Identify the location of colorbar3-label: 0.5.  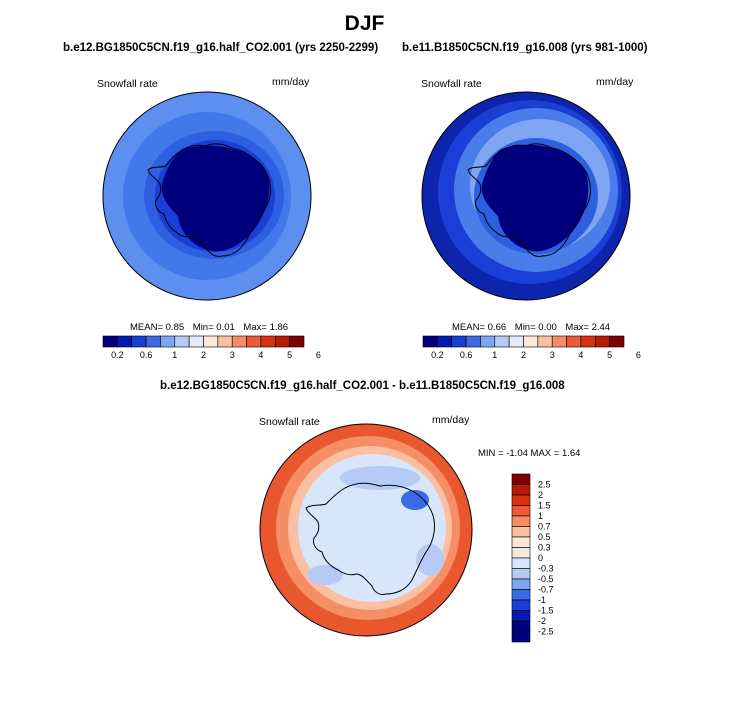
(544, 537).